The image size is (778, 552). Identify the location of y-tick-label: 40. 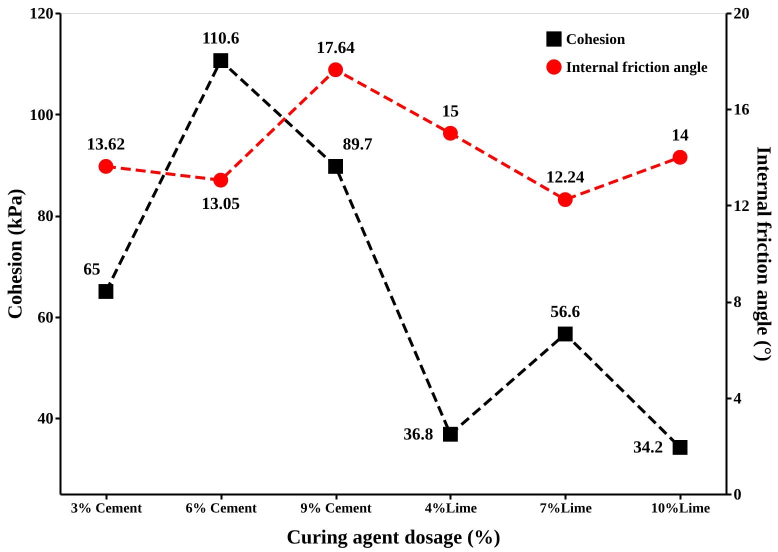
(46, 419).